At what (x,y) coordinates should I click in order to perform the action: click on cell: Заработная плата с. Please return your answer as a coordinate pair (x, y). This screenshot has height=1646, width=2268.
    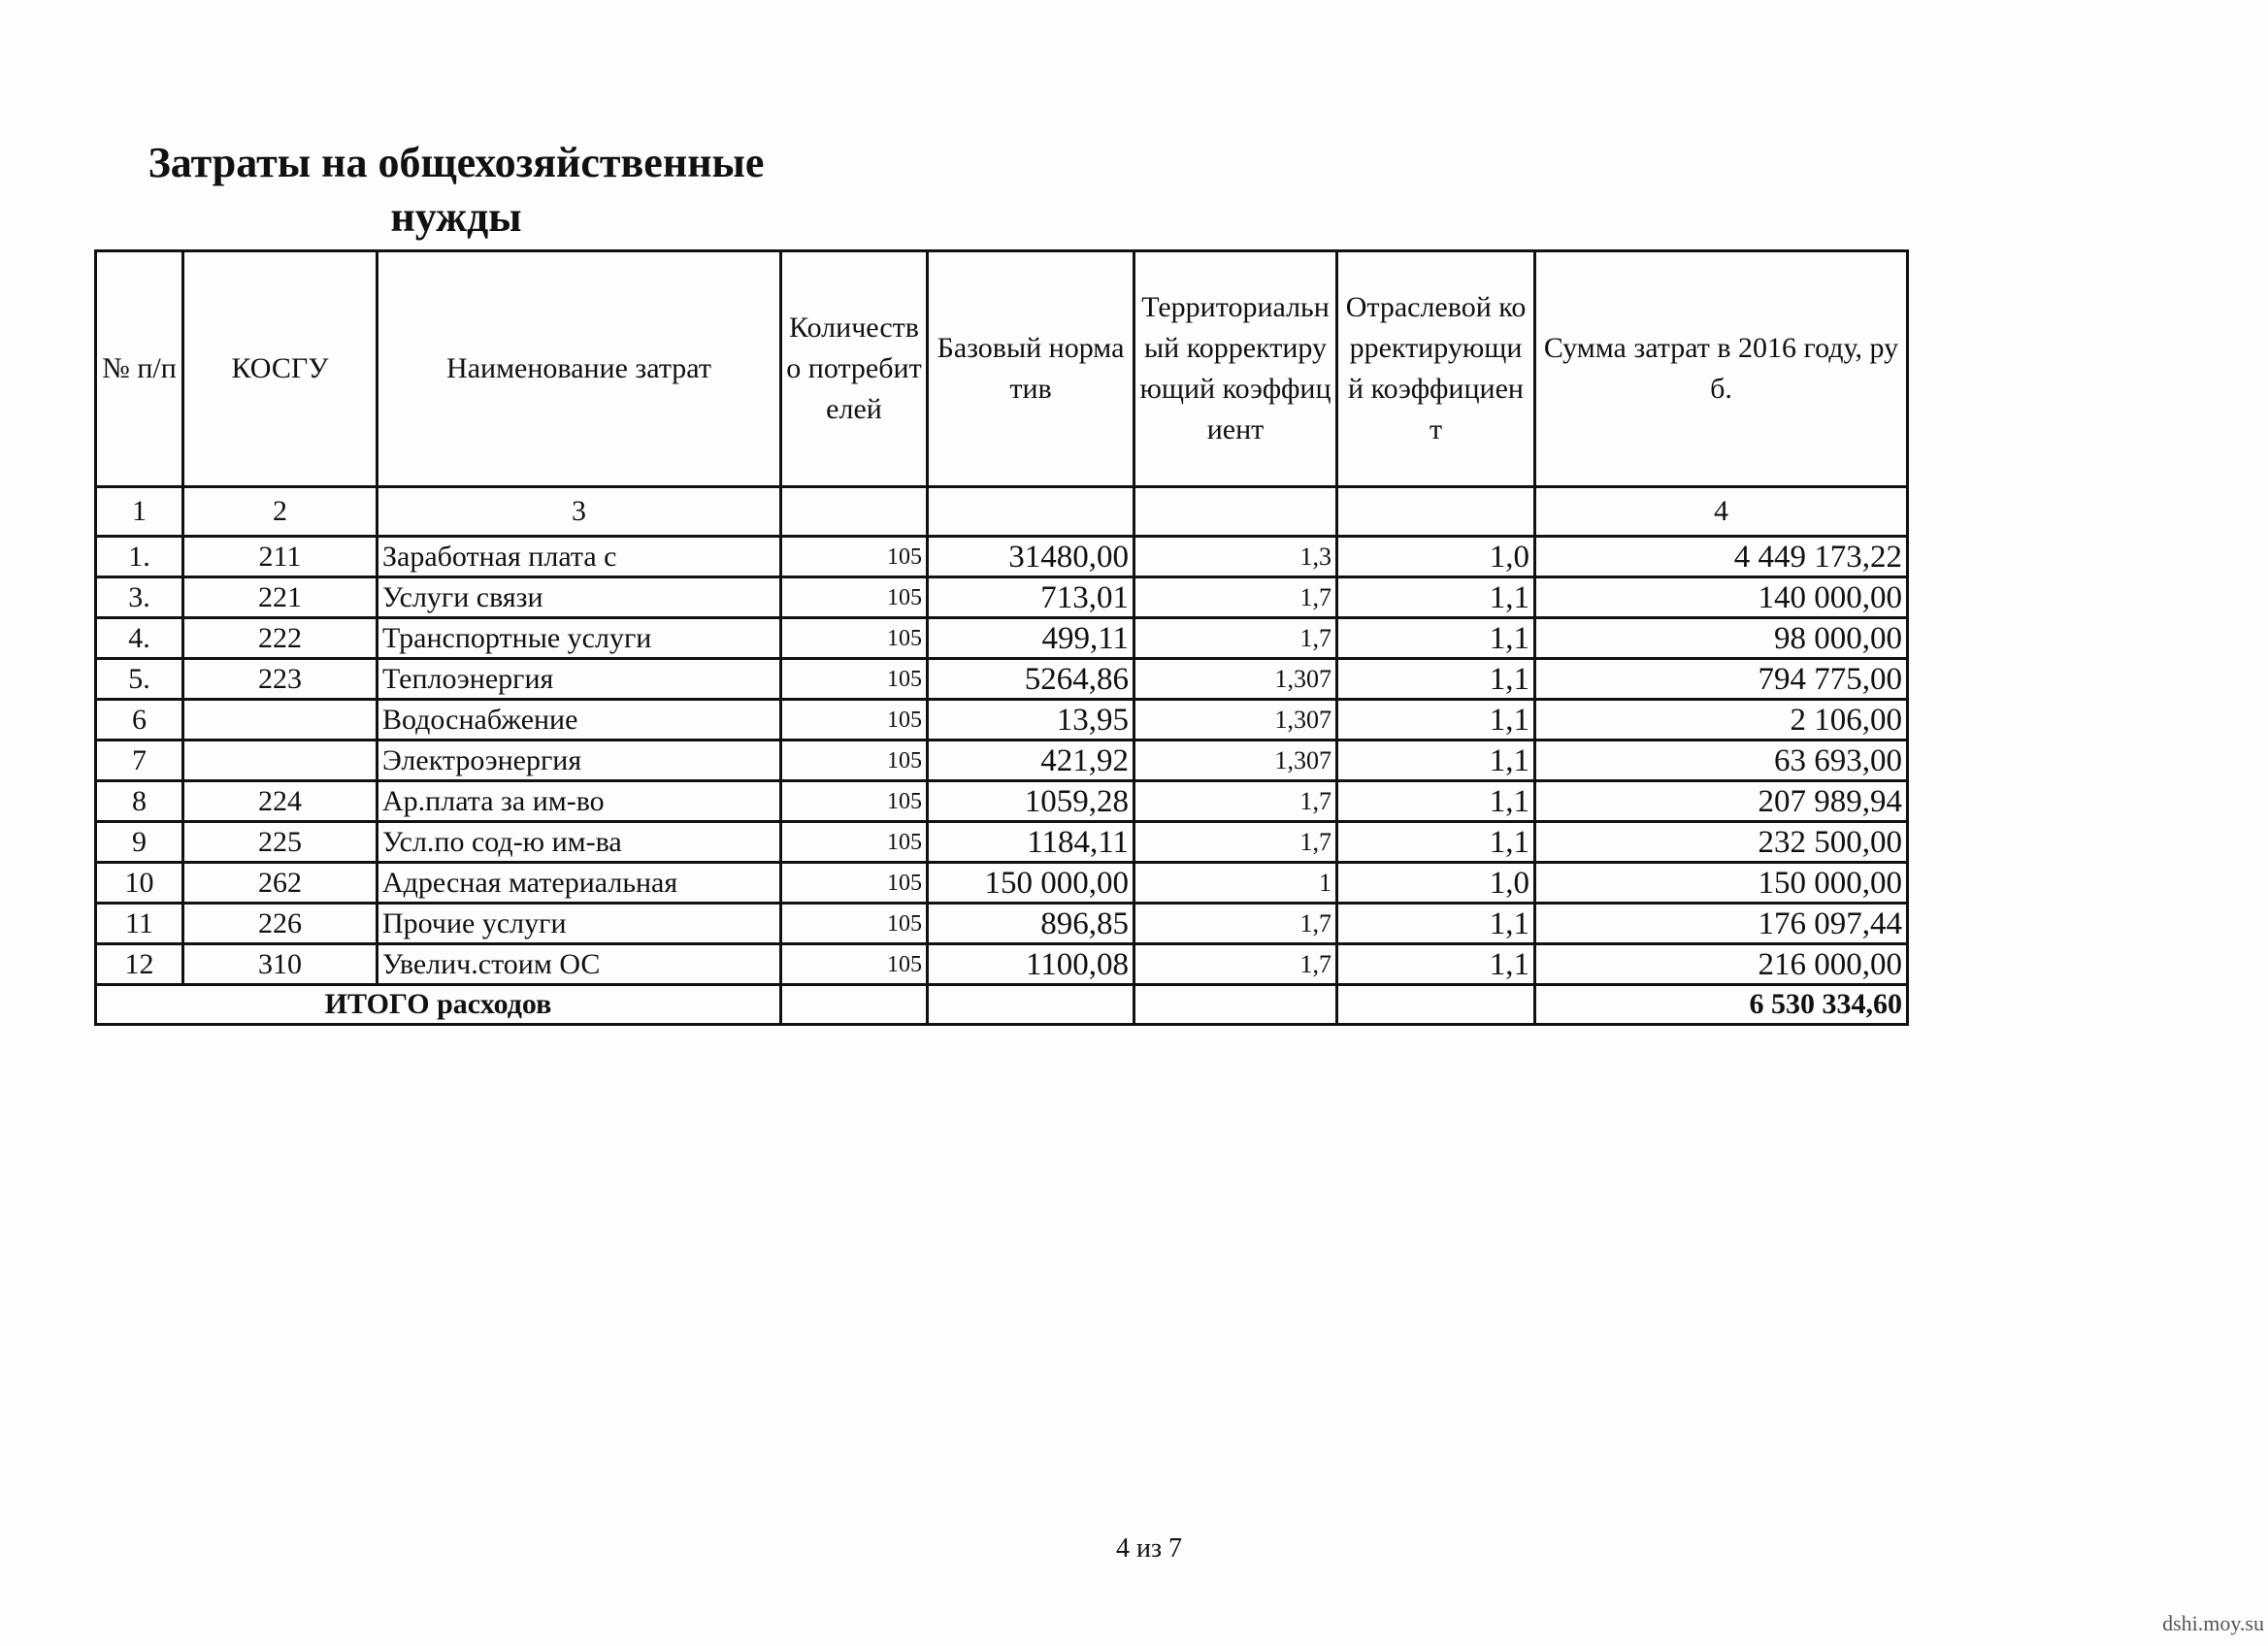
    Looking at the image, I should click on (579, 556).